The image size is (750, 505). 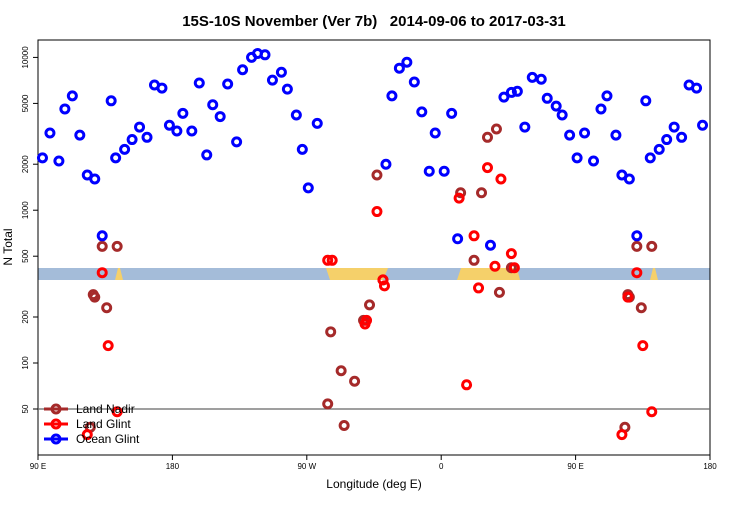 I want to click on legend-label: Land Nadir, so click(x=105, y=409).